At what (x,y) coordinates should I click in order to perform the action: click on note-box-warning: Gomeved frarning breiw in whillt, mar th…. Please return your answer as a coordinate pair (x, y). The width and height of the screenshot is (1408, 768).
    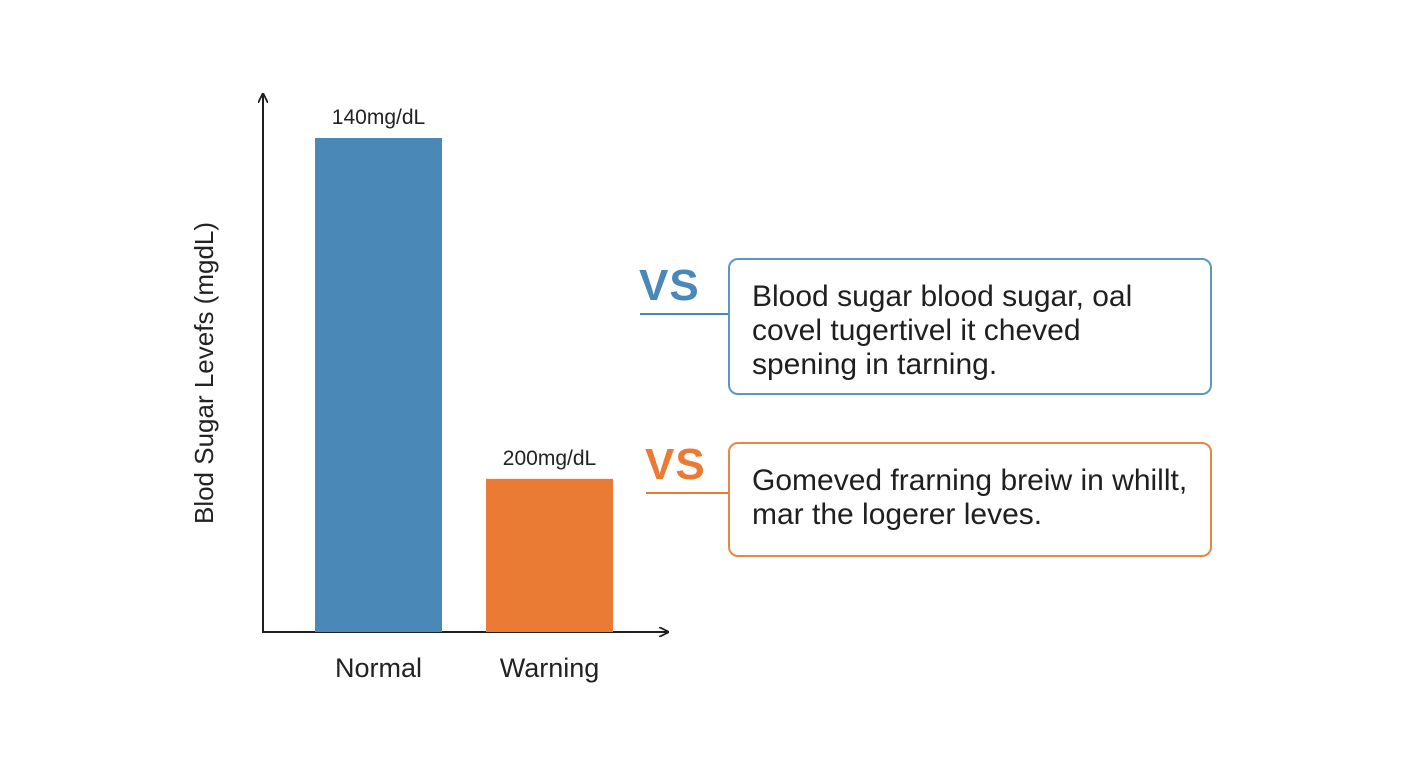
    Looking at the image, I should click on (970, 499).